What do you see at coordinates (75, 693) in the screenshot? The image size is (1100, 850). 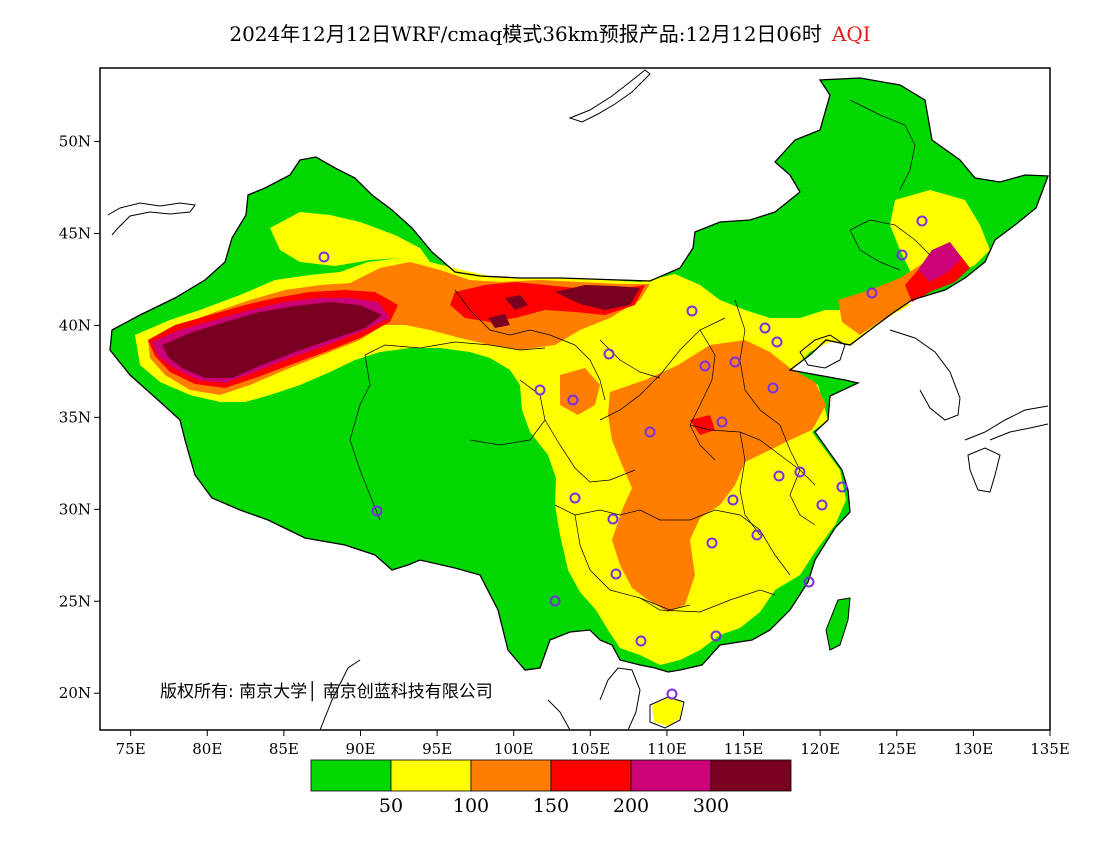 I see `lat-tick-label: 20N` at bounding box center [75, 693].